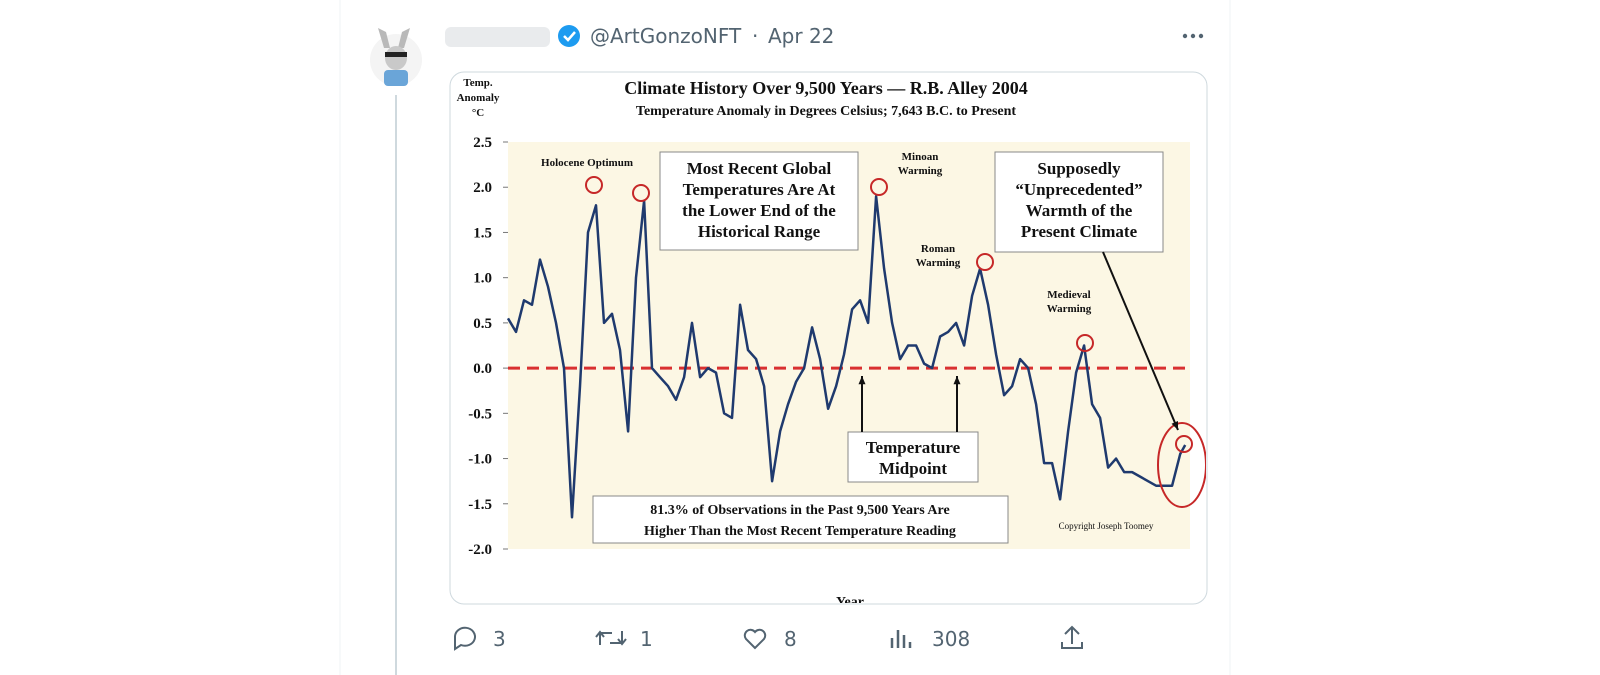  I want to click on copyright: Copyright Joseph Toomey, so click(1106, 526).